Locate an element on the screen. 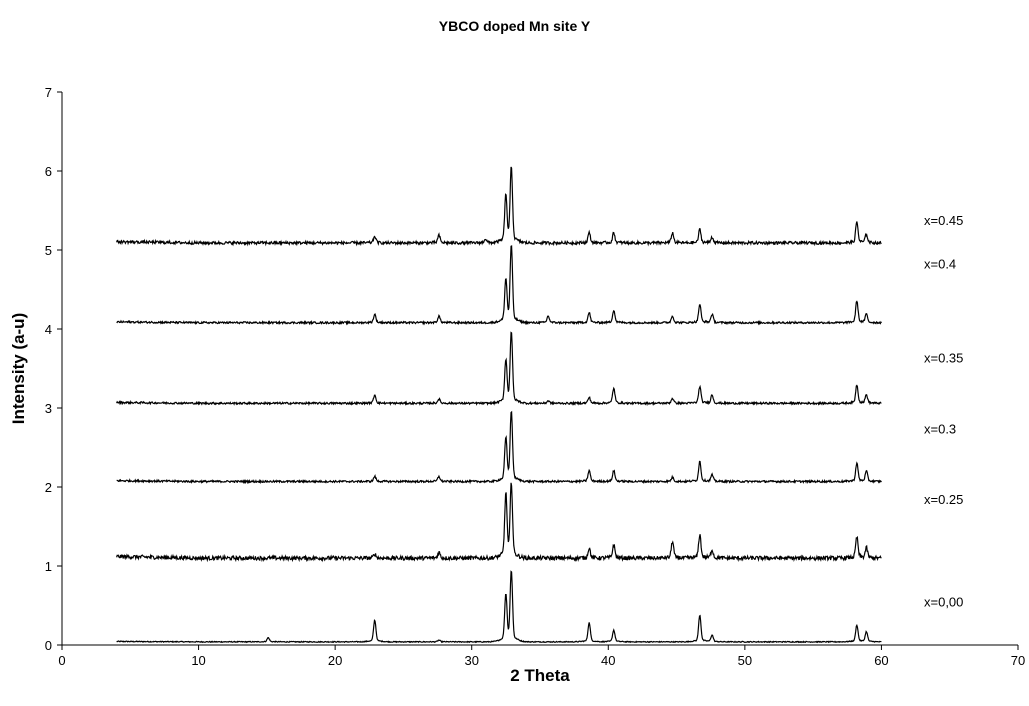 The height and width of the screenshot is (706, 1029). x-tick-label: 0 is located at coordinates (61, 660).